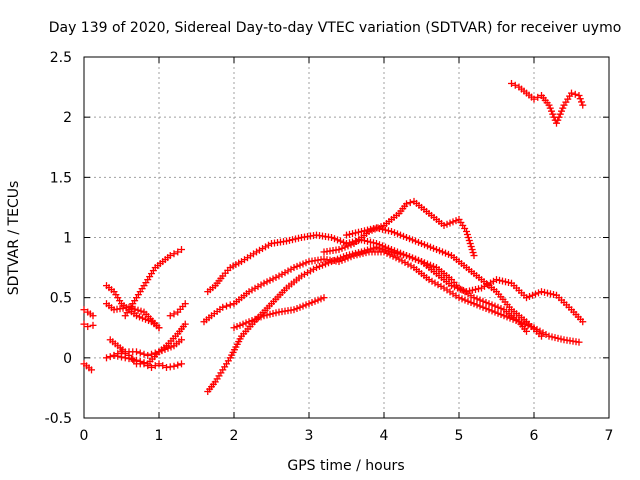  What do you see at coordinates (67, 118) in the screenshot?
I see `y-tick-label: 2` at bounding box center [67, 118].